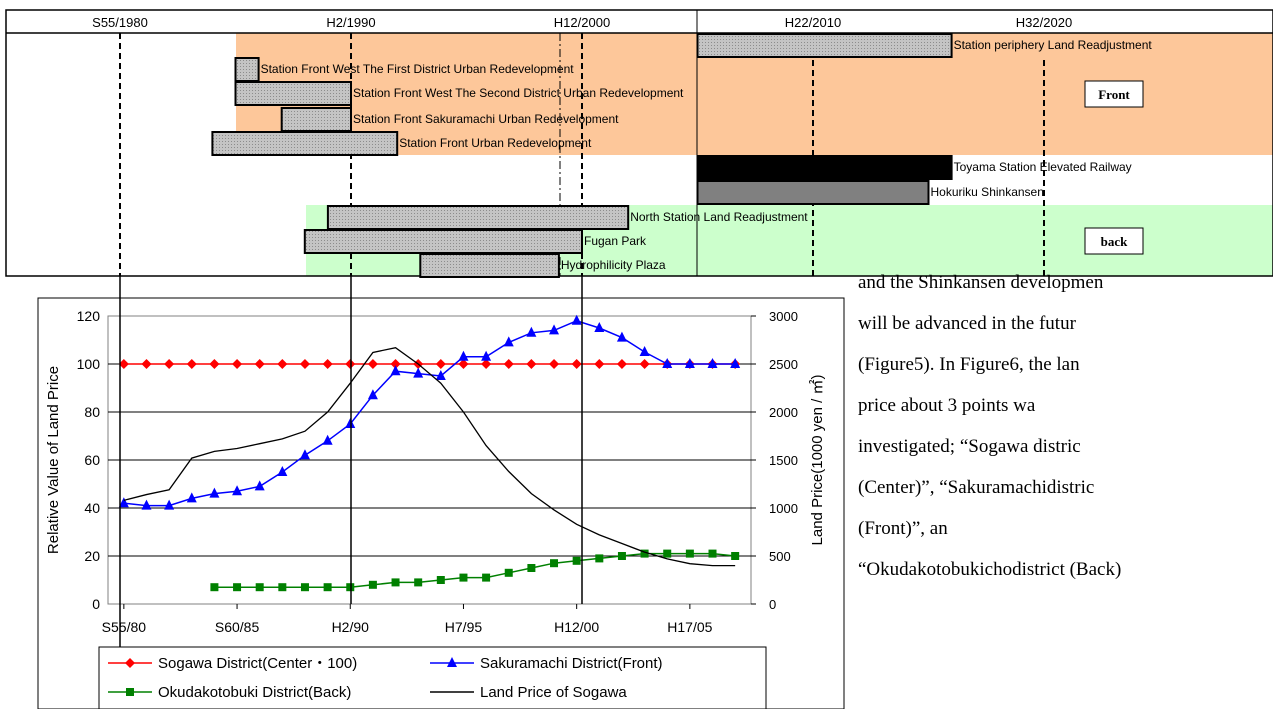 This screenshot has height=709, width=1273. What do you see at coordinates (237, 627) in the screenshot?
I see `x-tick-label: S60/85` at bounding box center [237, 627].